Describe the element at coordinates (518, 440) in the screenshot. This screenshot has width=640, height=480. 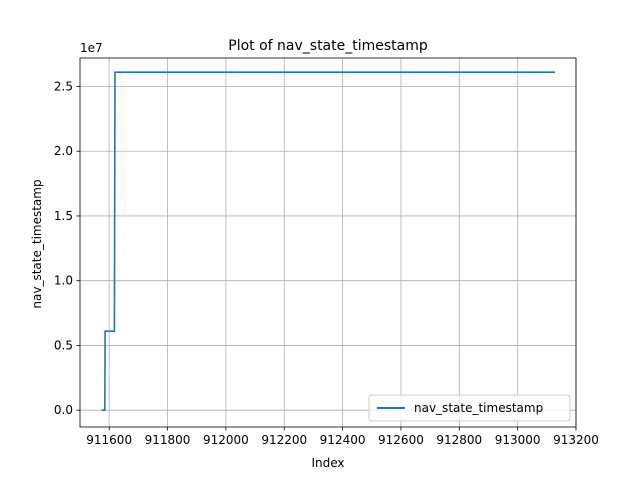
I see `x-tick-label: 913000` at that location.